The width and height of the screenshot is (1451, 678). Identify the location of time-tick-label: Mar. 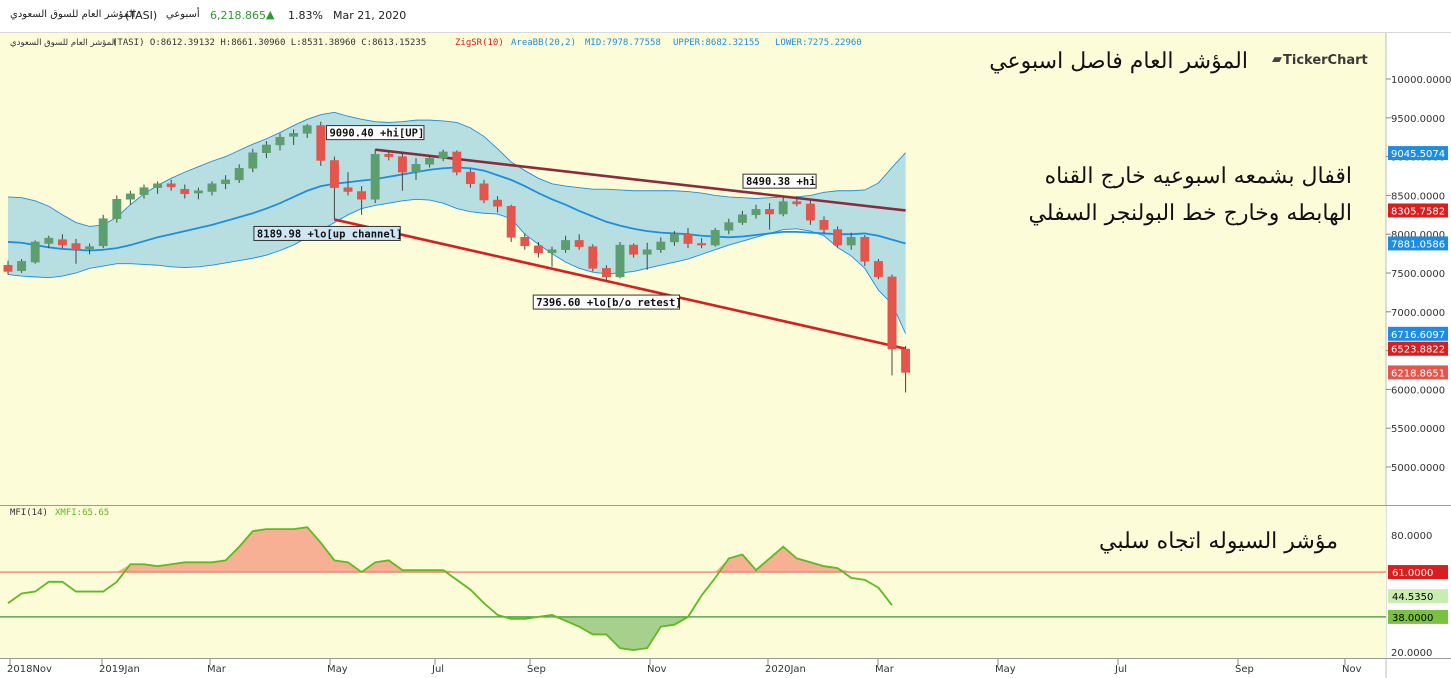
(885, 669).